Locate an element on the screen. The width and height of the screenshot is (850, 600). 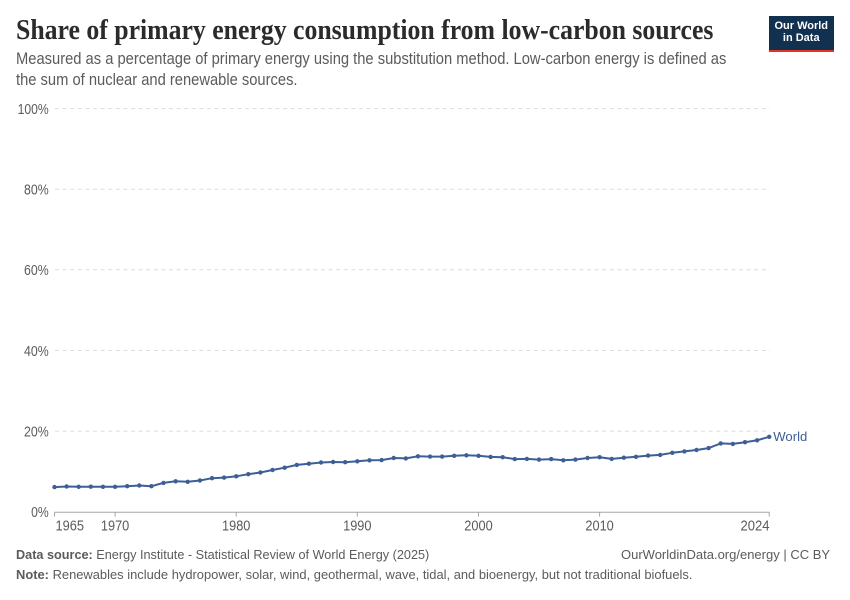
svg-text: 0% is located at coordinates (40, 513).